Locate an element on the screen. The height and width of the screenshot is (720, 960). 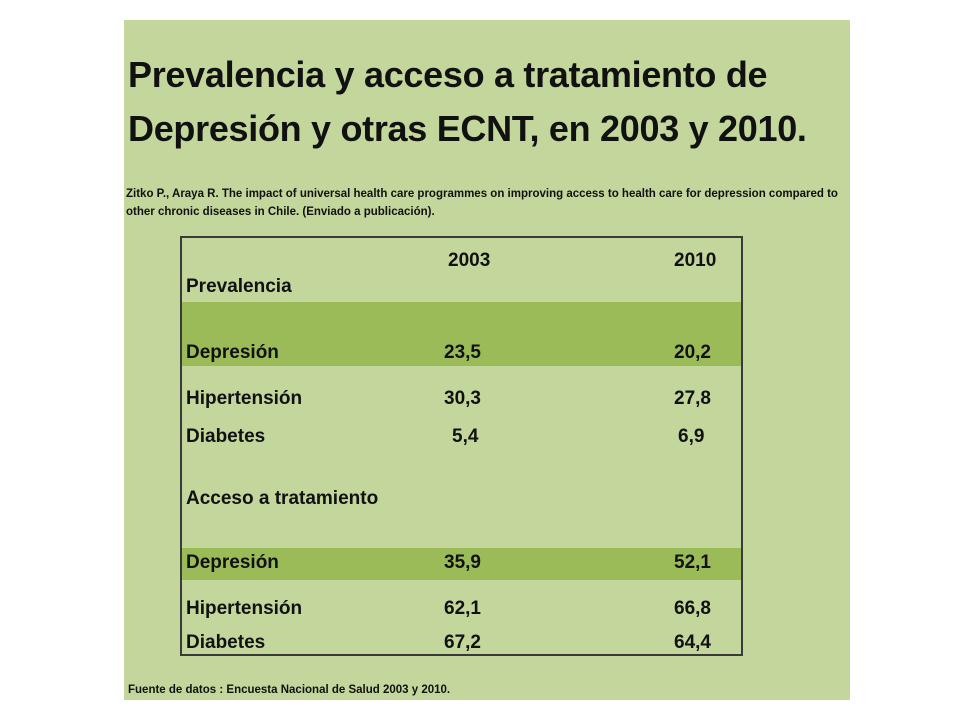
table-row-prevalence-diabetes: Diabetes 5,4 6,9 is located at coordinates (461, 439).